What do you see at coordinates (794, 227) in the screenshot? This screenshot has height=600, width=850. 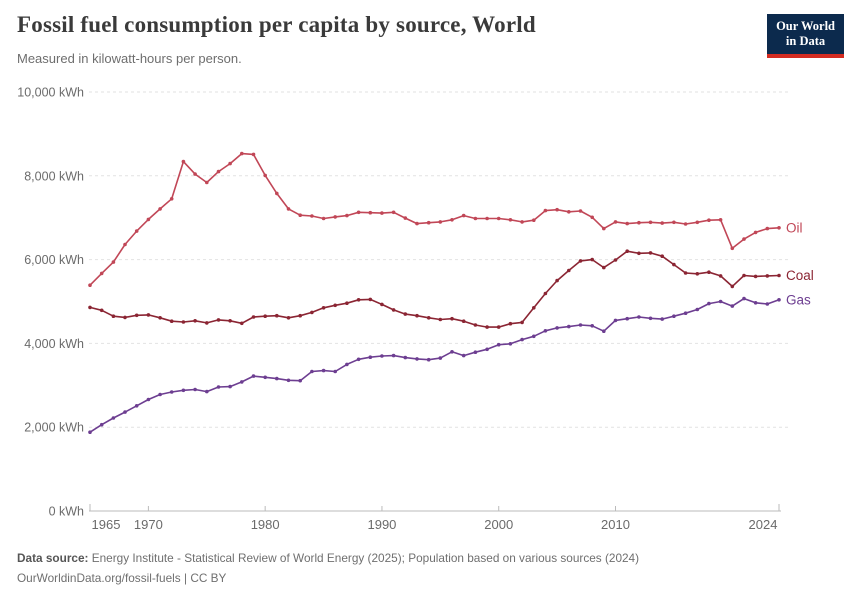 I see `series-label-oil: Oil` at bounding box center [794, 227].